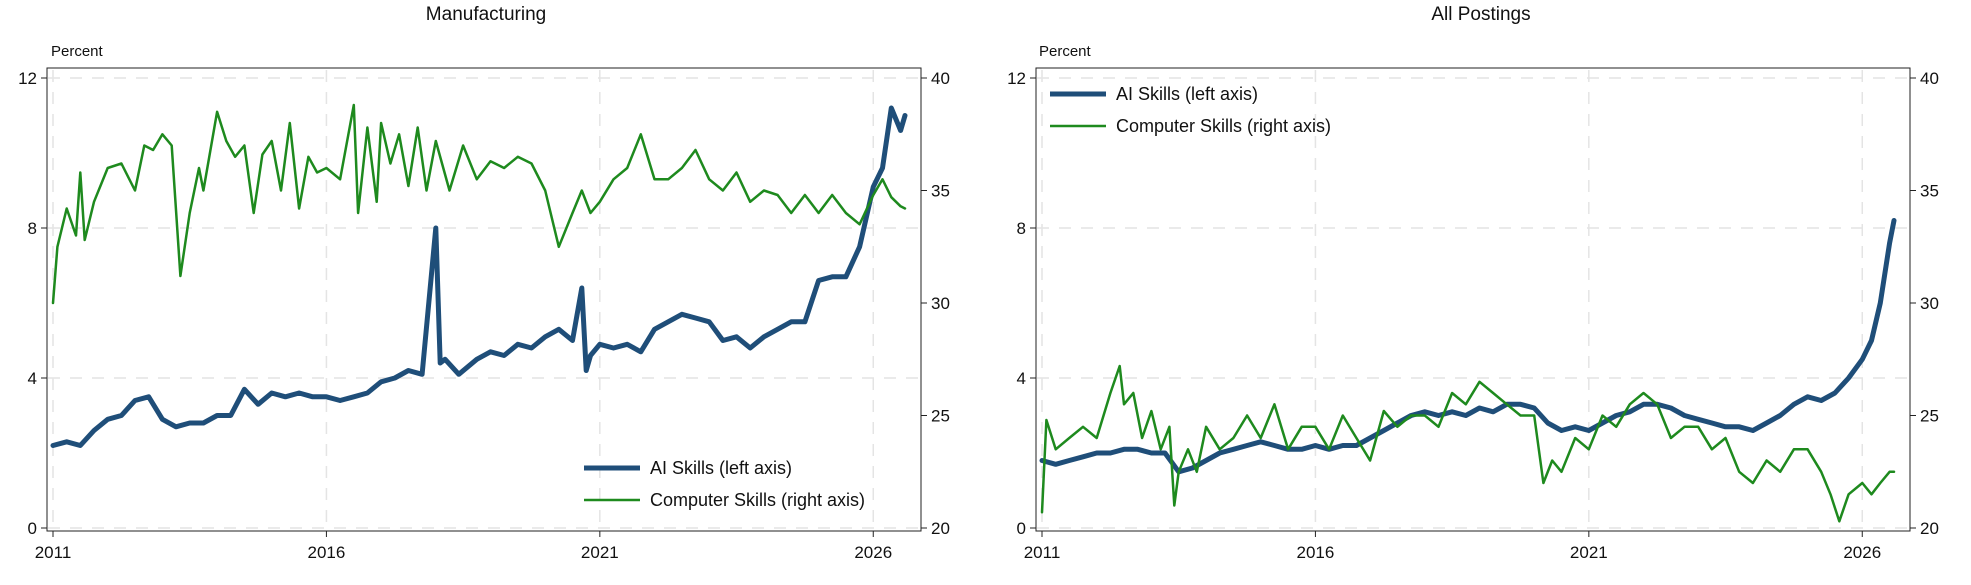  Describe the element at coordinates (486, 14) in the screenshot. I see `panel-title: Manufacturing` at that location.